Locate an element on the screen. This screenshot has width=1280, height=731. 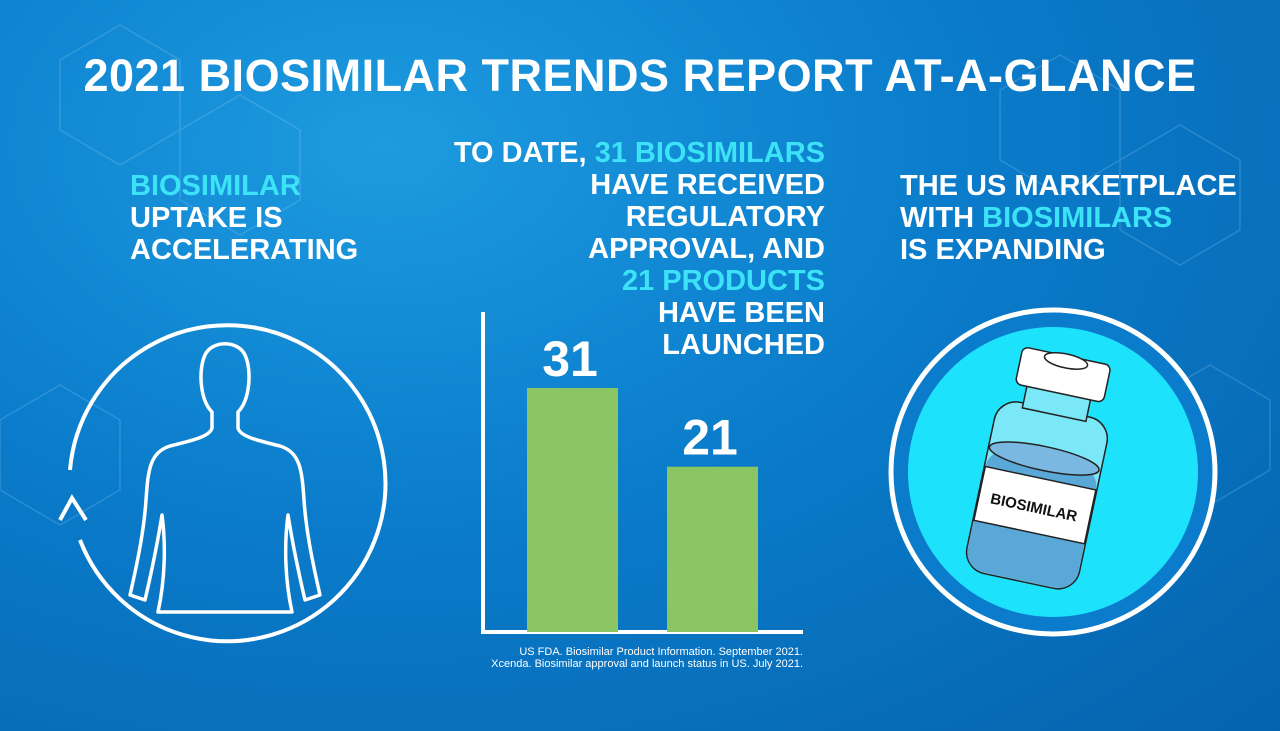
marketplace-line-2-highlight: BIOSIMILARS is located at coordinates (1077, 218).